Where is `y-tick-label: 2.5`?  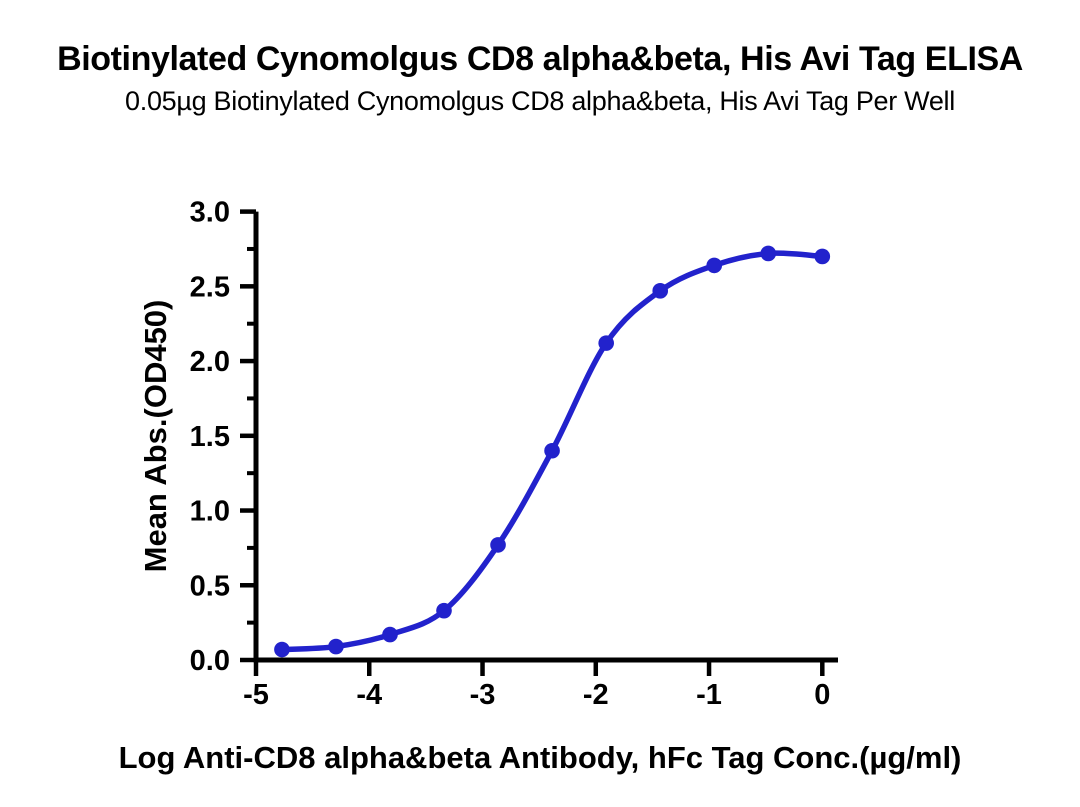 y-tick-label: 2.5 is located at coordinates (210, 287).